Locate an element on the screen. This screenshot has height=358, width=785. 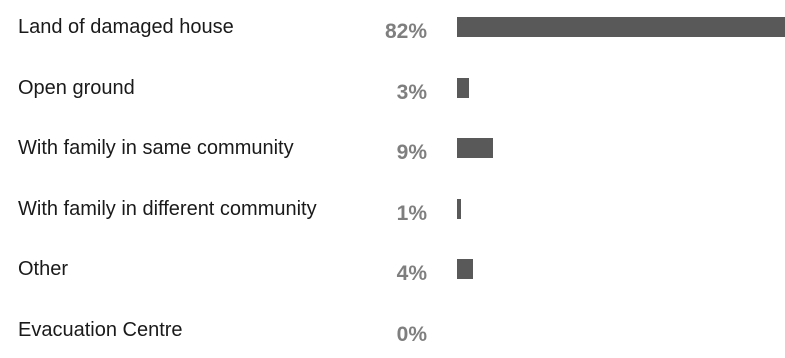
value-label: 9% is located at coordinates (411, 152).